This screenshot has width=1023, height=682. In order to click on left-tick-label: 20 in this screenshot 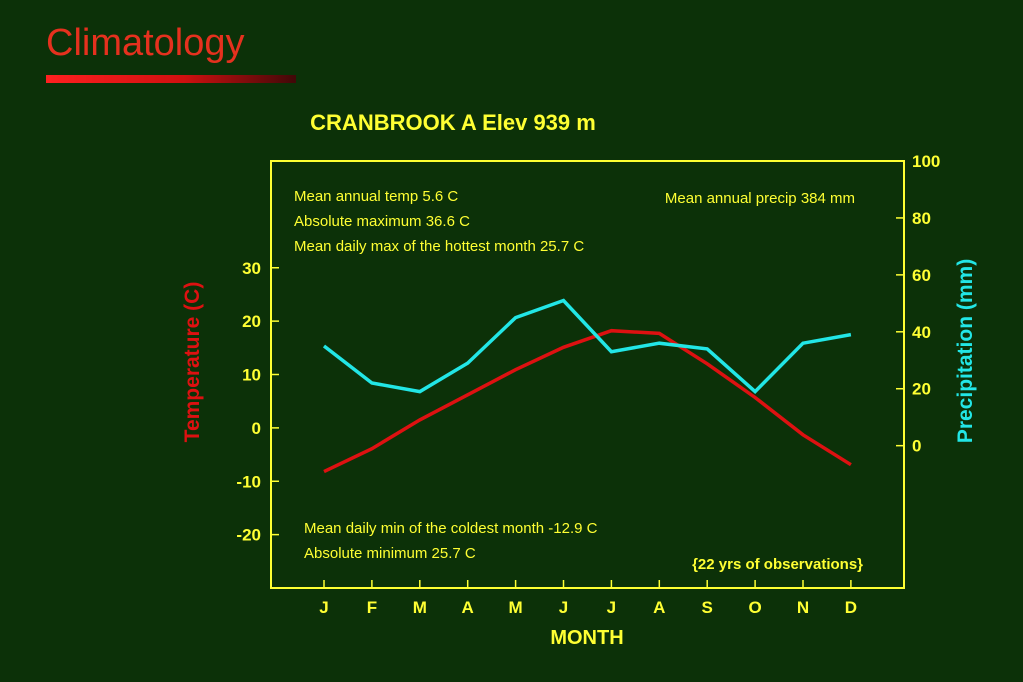, I will do `click(251, 321)`.